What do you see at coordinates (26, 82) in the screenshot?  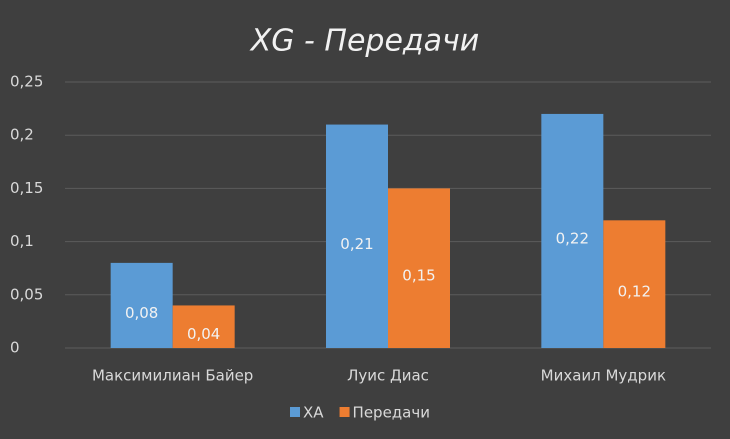 I see `y-tick-label: 0,25` at bounding box center [26, 82].